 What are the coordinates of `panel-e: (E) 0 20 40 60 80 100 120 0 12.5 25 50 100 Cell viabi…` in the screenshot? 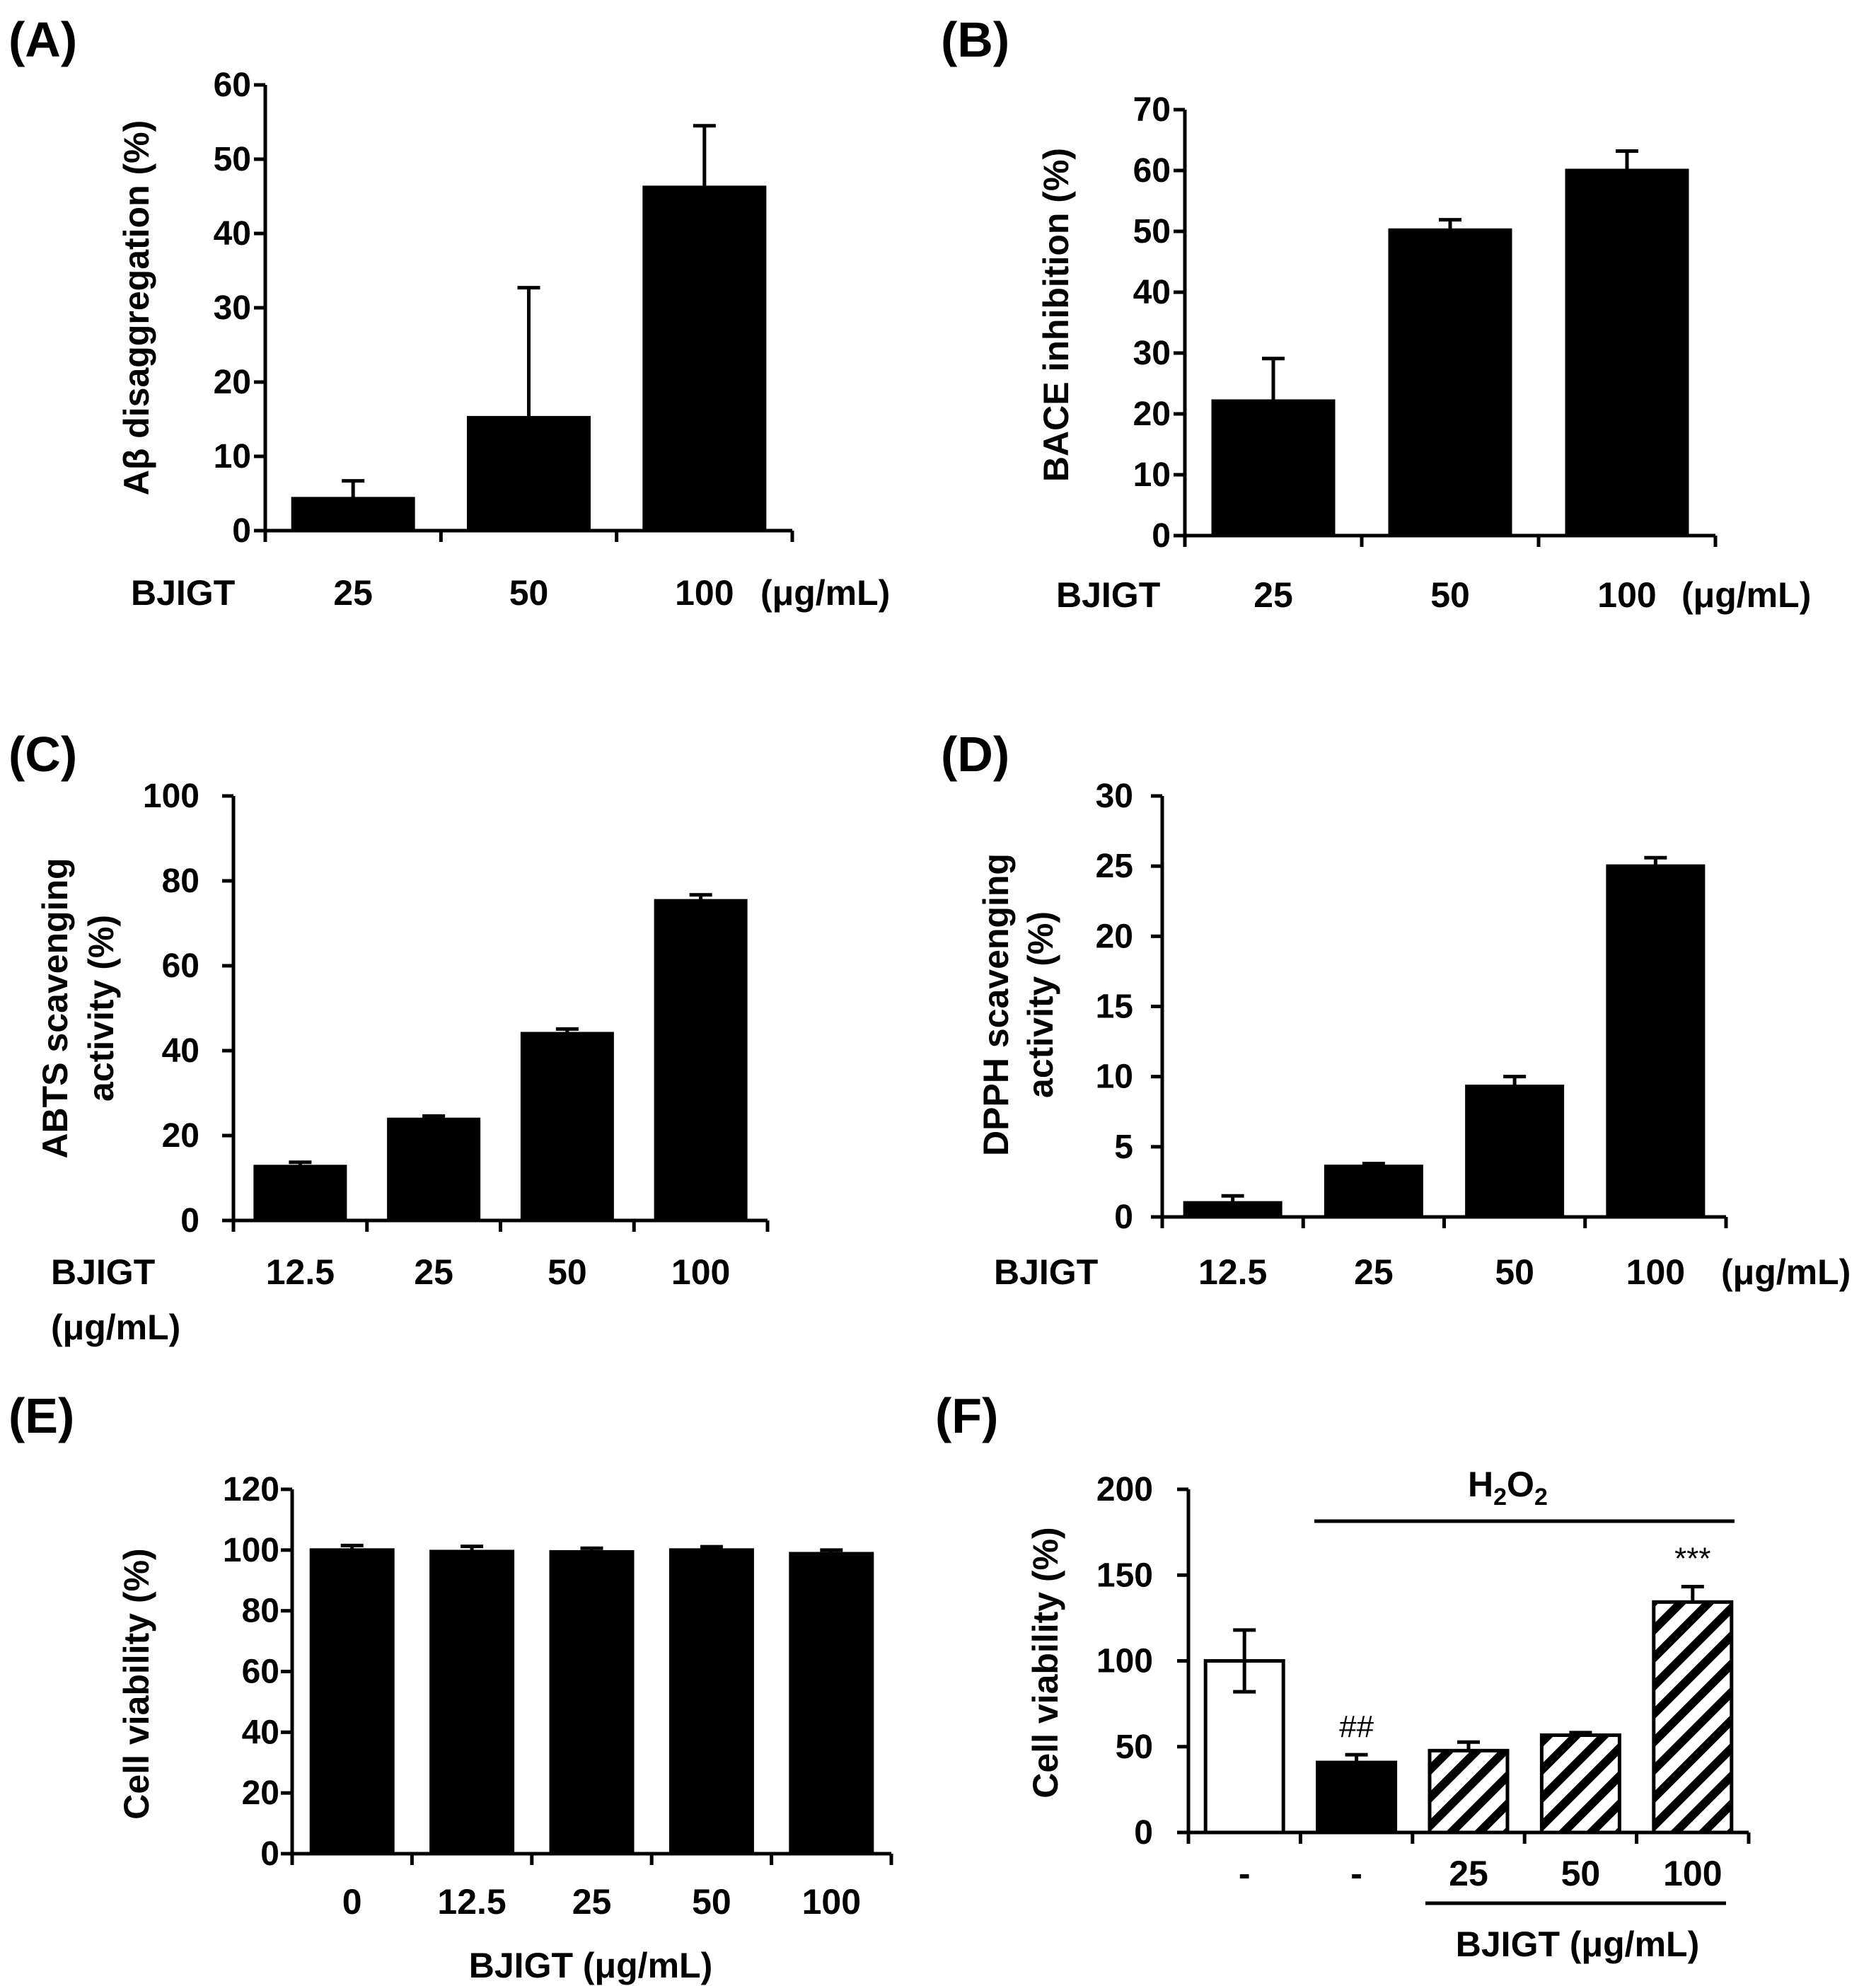 It's located at (450, 1686).